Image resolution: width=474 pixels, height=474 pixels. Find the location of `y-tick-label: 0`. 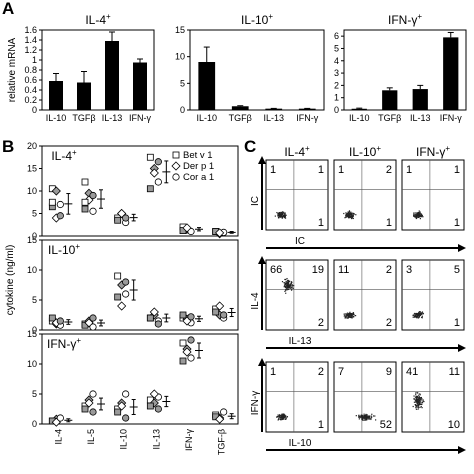

y-tick-label: 0 is located at coordinates (34, 236).